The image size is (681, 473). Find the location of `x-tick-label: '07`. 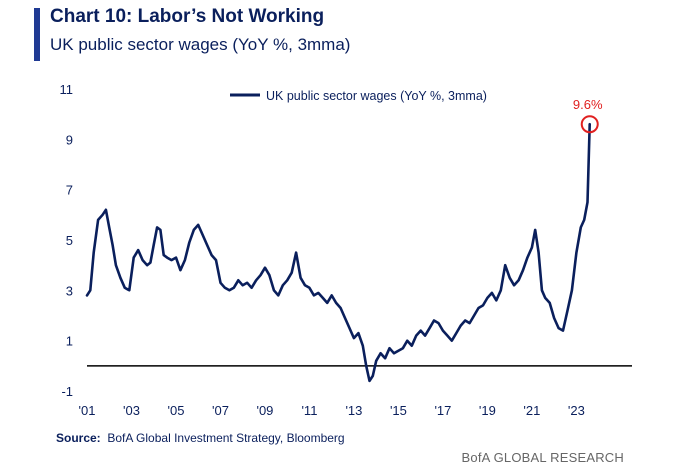

x-tick-label: '07 is located at coordinates (220, 410).